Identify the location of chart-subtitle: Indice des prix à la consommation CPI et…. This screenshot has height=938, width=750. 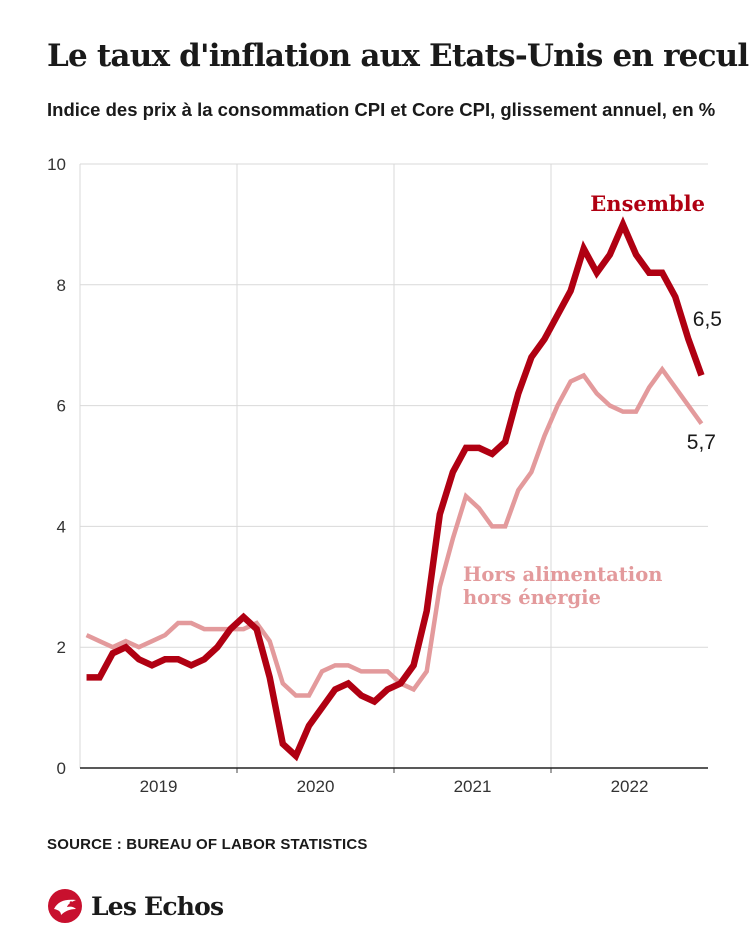
(381, 109).